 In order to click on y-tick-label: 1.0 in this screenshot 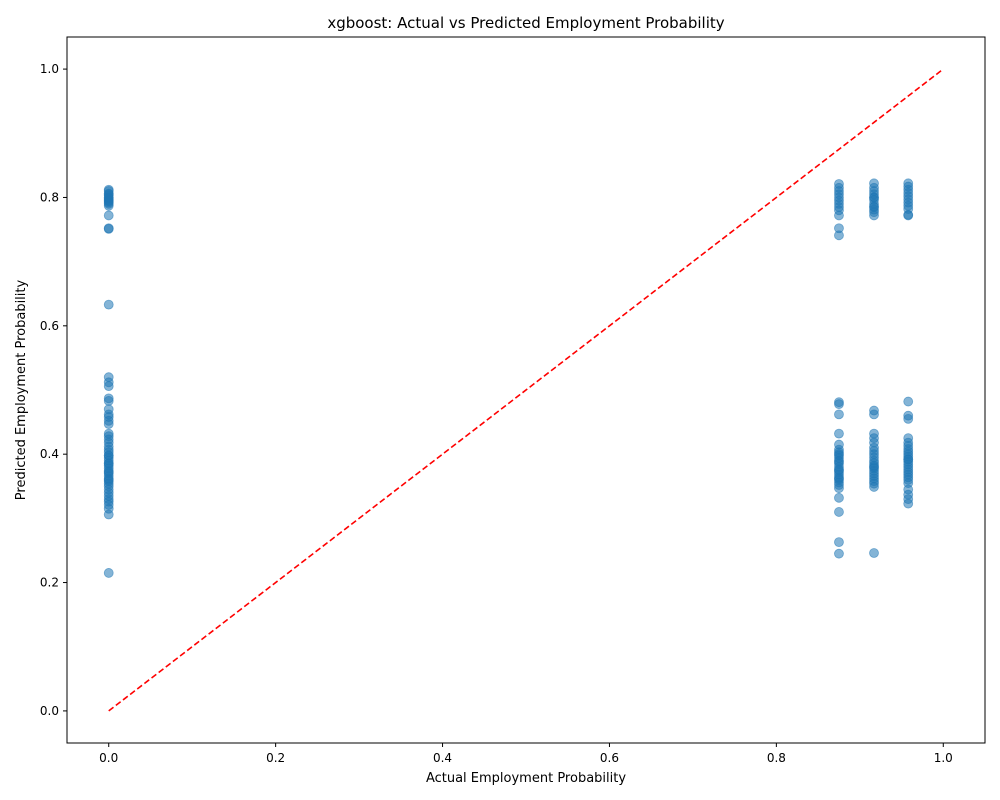, I will do `click(49, 69)`.